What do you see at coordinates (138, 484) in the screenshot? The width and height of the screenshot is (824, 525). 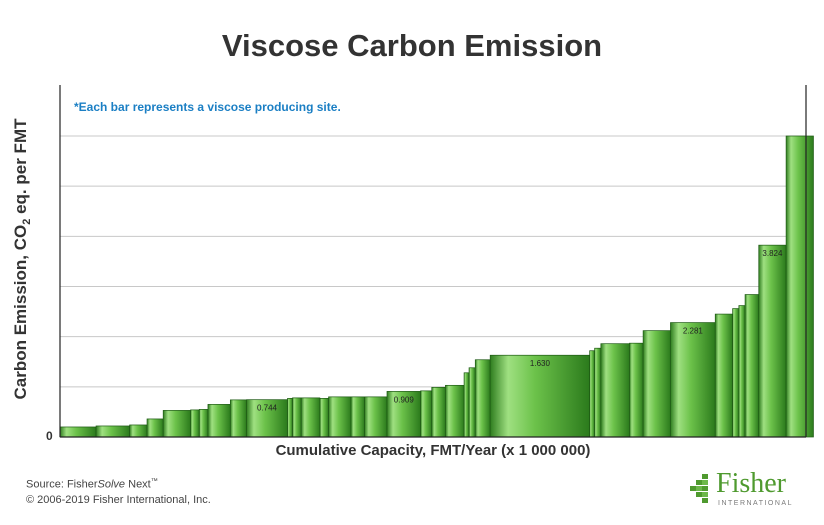 I see `source-suffix: Next` at bounding box center [138, 484].